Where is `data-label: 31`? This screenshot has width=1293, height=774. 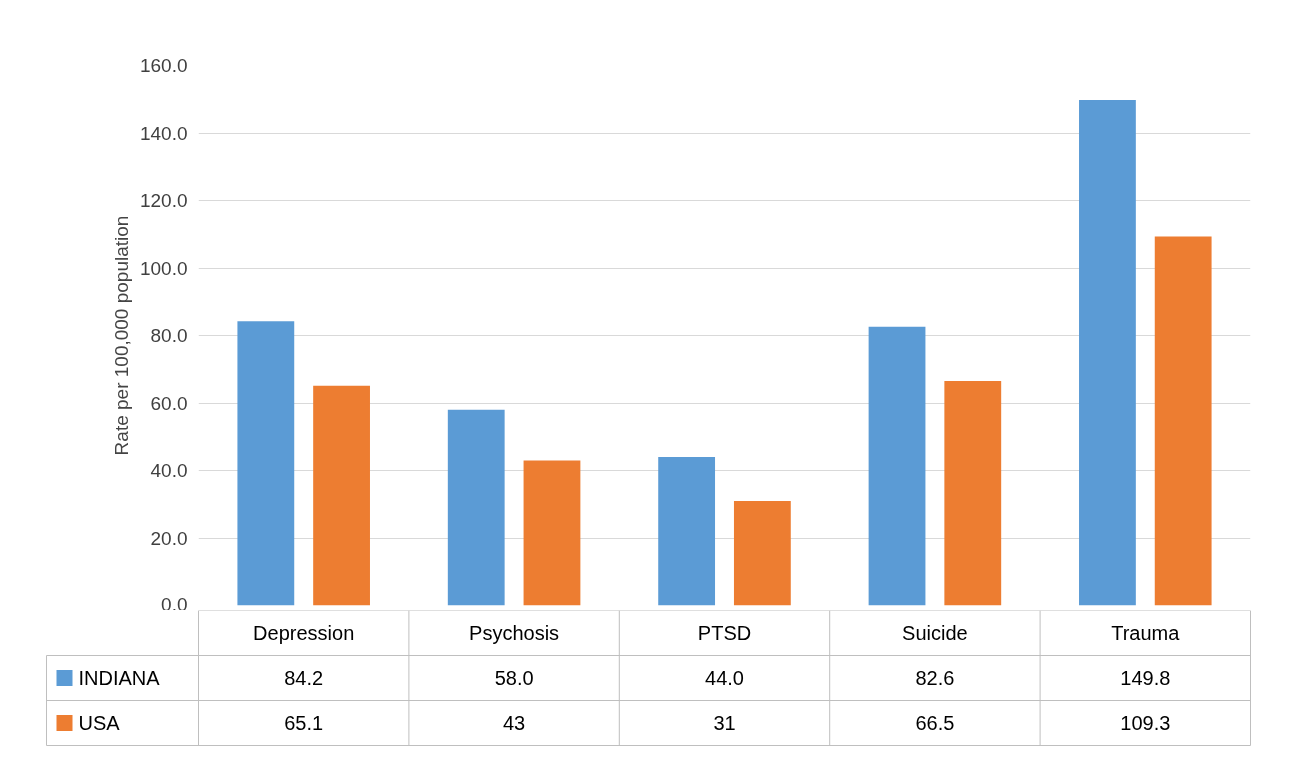 data-label: 31 is located at coordinates (724, 723).